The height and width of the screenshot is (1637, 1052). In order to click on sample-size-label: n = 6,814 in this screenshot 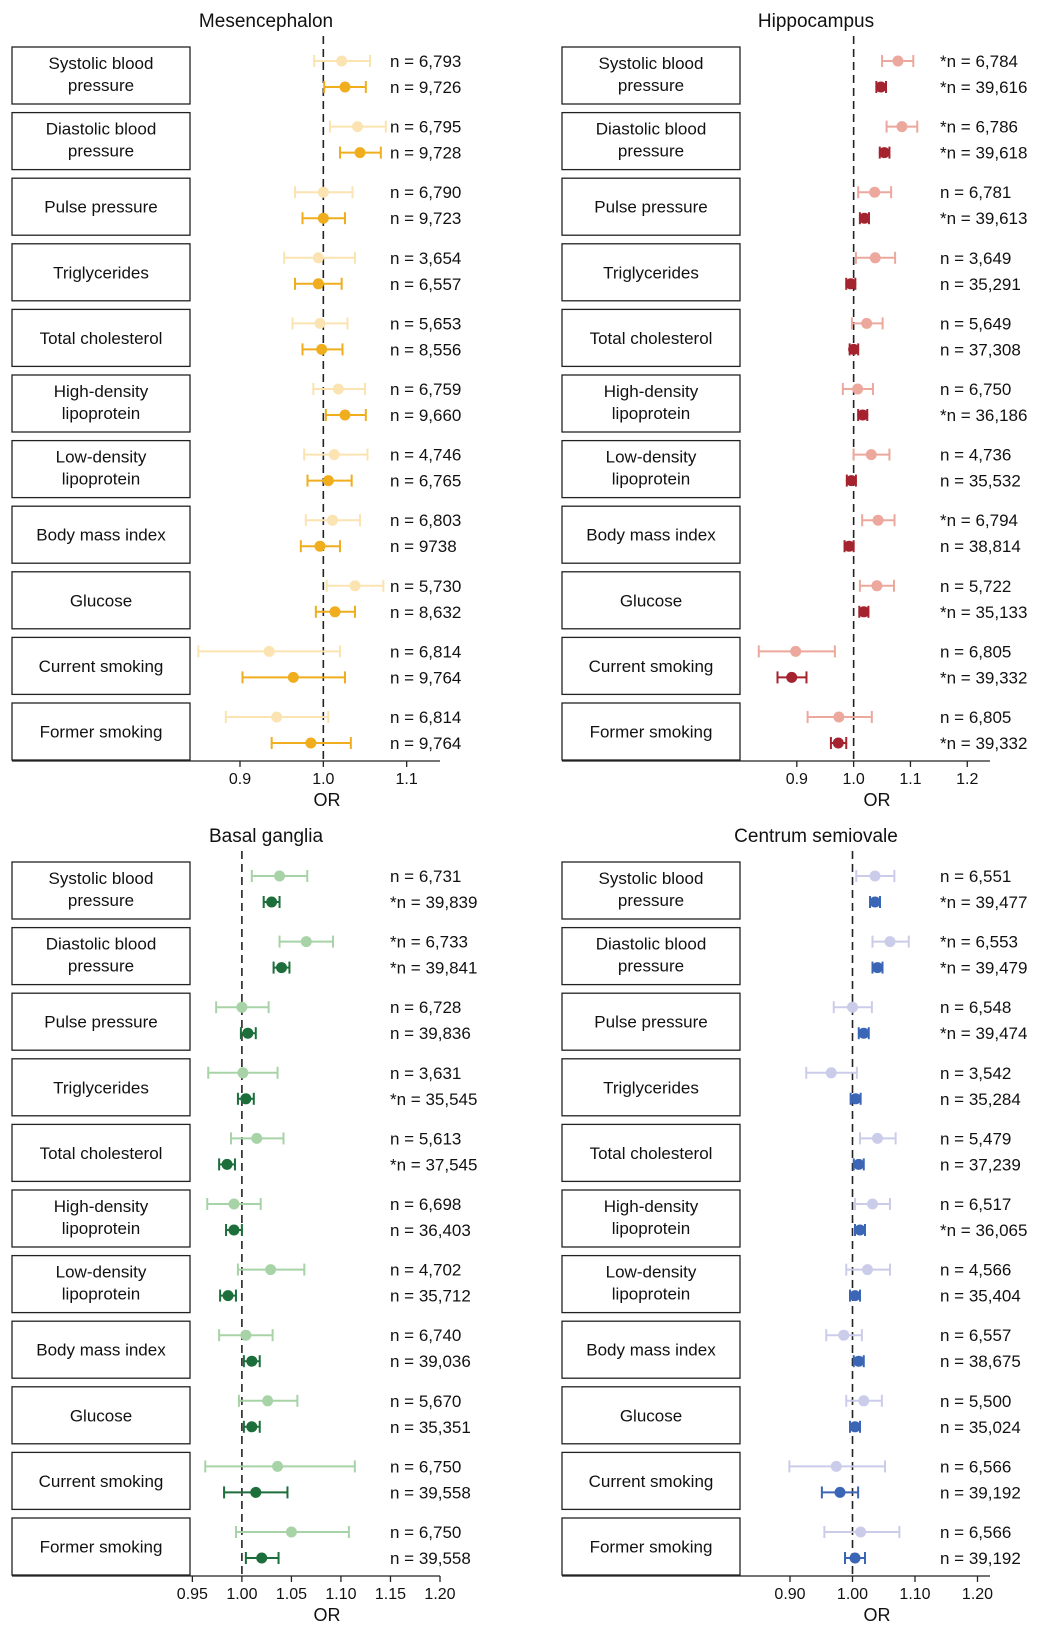, I will do `click(425, 651)`.